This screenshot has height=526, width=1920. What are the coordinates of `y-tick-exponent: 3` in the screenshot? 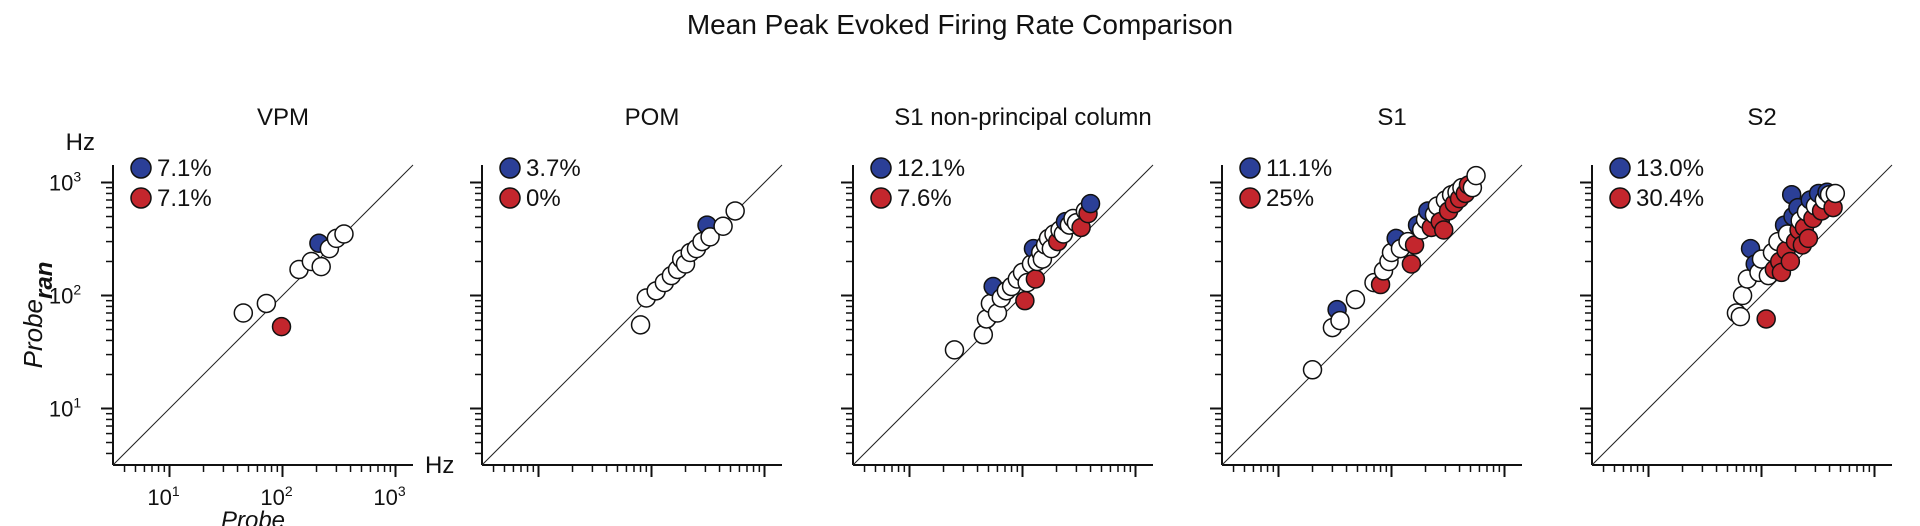 It's located at (77, 177).